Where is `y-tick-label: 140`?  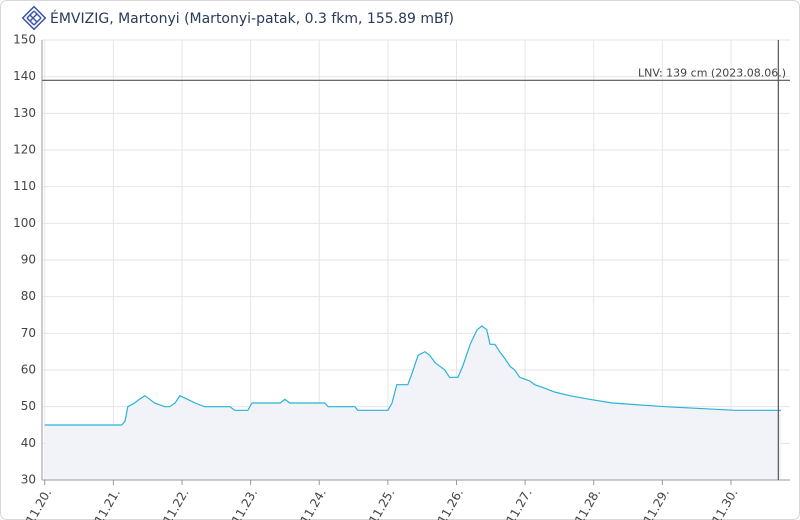 y-tick-label: 140 is located at coordinates (24, 76).